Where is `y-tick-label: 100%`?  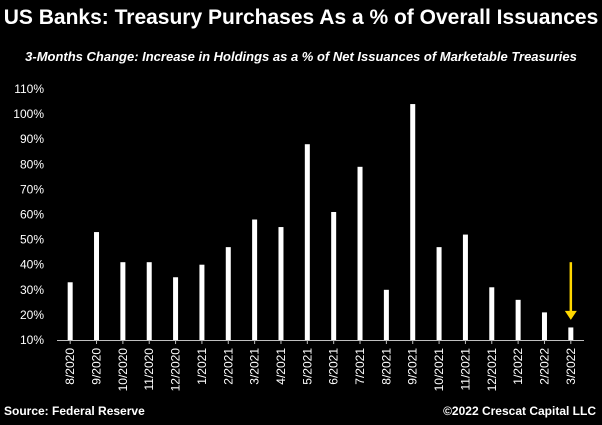
y-tick-label: 100% is located at coordinates (28, 114).